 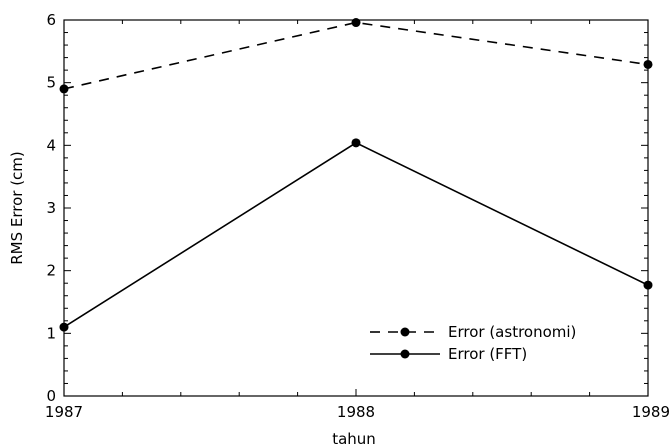 What do you see at coordinates (51, 208) in the screenshot?
I see `y-tick-label: 3` at bounding box center [51, 208].